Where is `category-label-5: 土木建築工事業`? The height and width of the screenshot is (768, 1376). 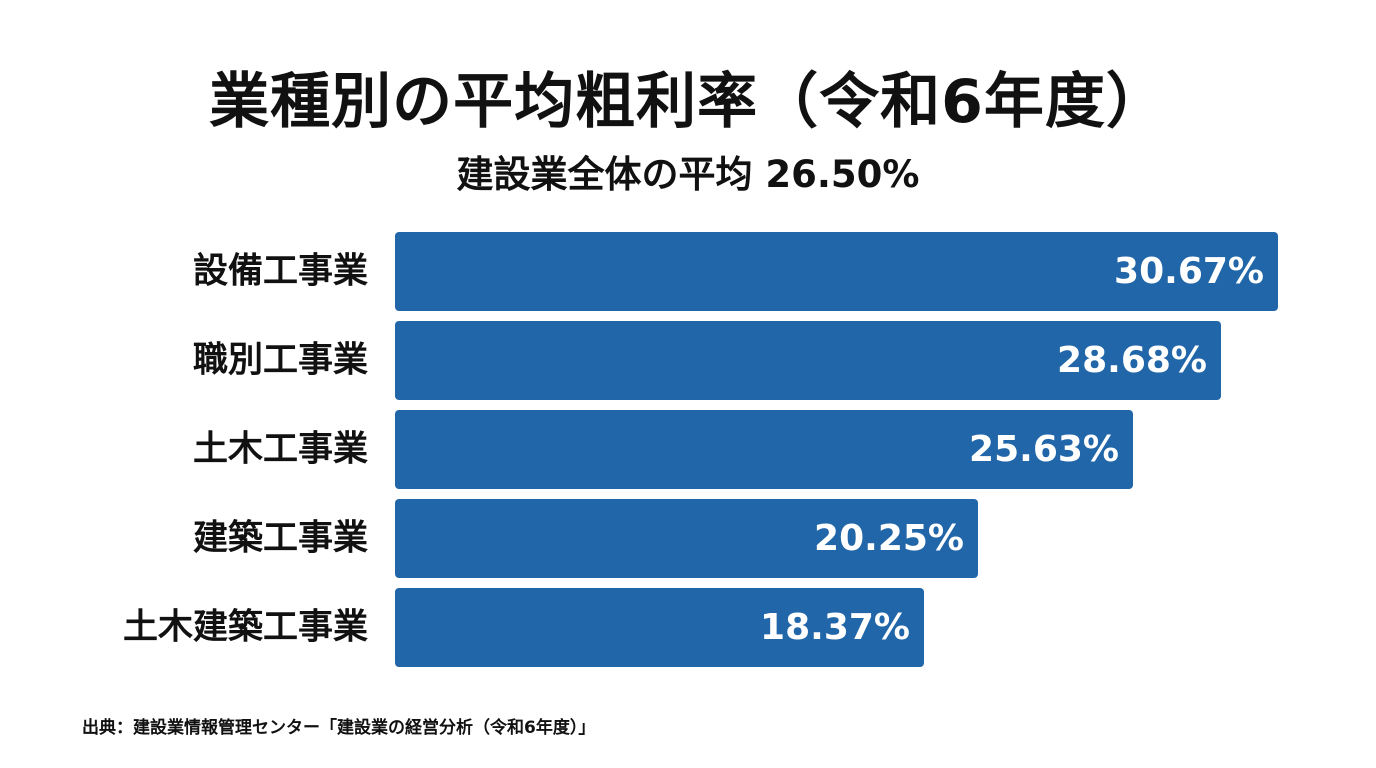 category-label-5: 土木建築工事業 is located at coordinates (245, 628).